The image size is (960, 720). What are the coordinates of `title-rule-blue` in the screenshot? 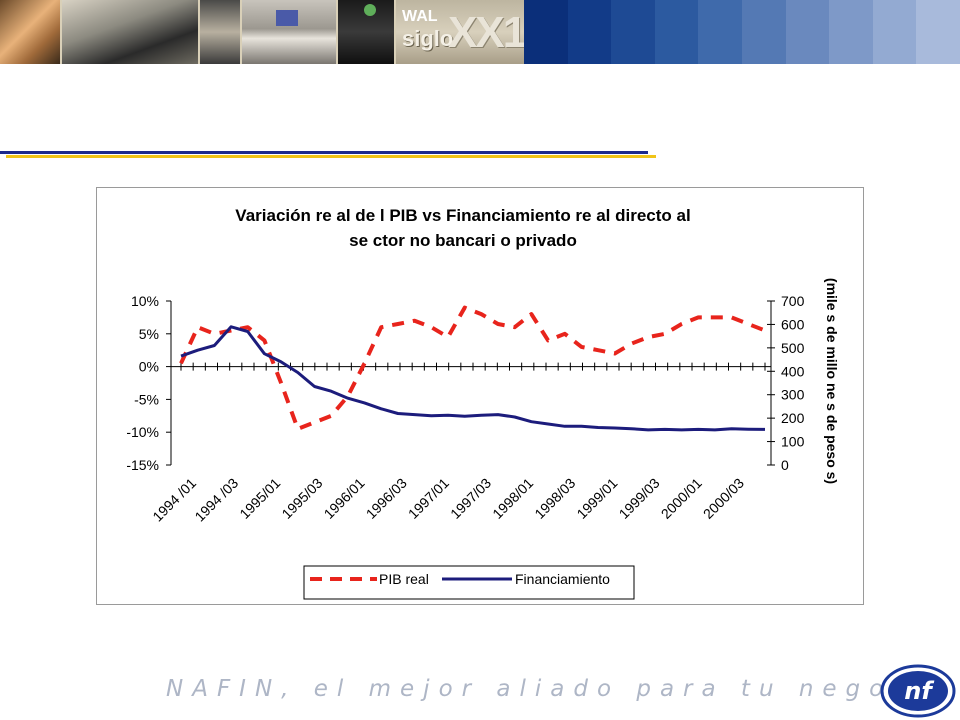 It's located at (324, 152).